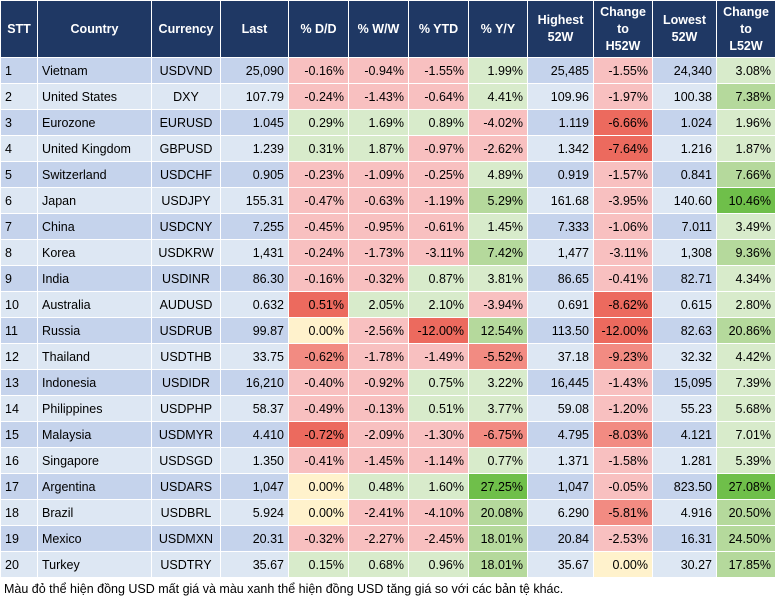 The width and height of the screenshot is (777, 602). I want to click on table-cell: 16.31, so click(684, 538).